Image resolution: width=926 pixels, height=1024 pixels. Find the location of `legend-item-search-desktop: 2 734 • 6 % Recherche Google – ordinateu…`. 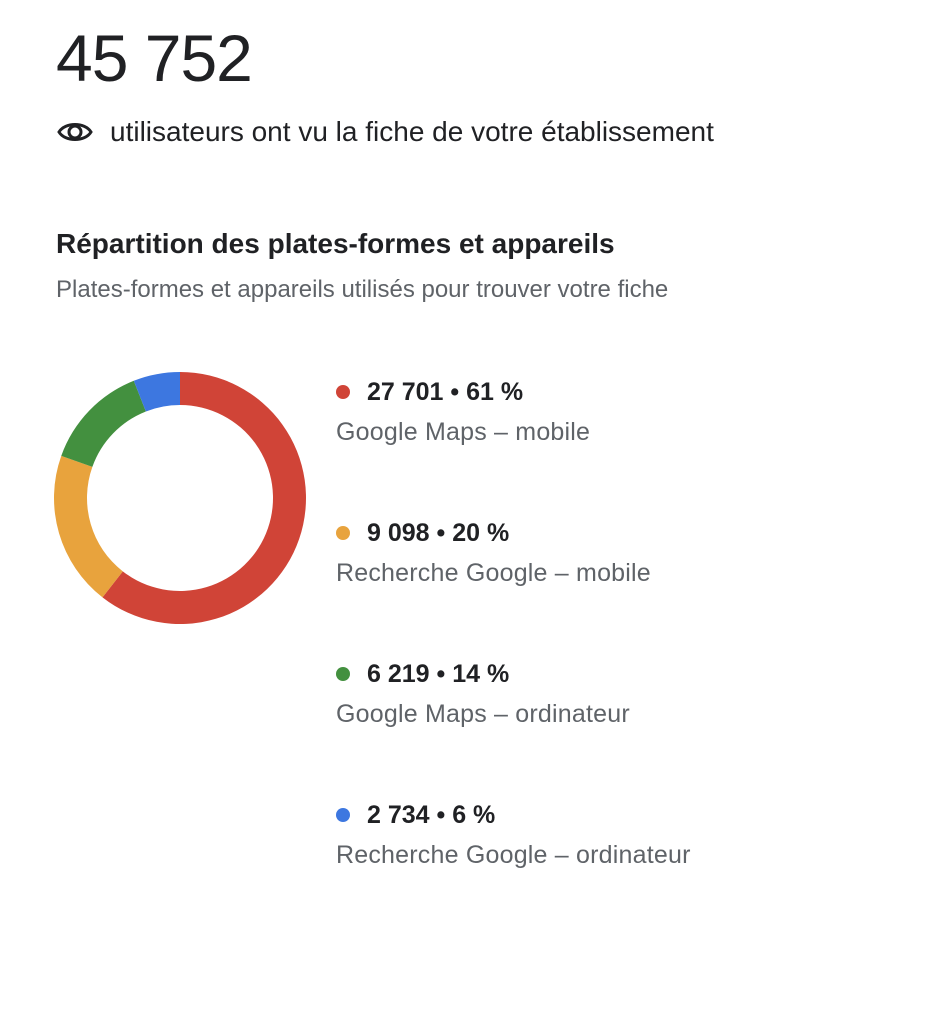

legend-item-search-desktop: 2 734 • 6 % Recherche Google – ordinateu… is located at coordinates (616, 845).